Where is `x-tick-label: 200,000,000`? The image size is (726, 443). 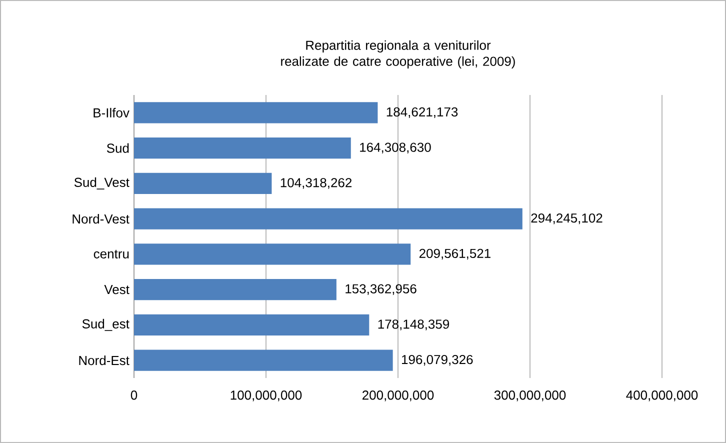 x-tick-label: 200,000,000 is located at coordinates (398, 396).